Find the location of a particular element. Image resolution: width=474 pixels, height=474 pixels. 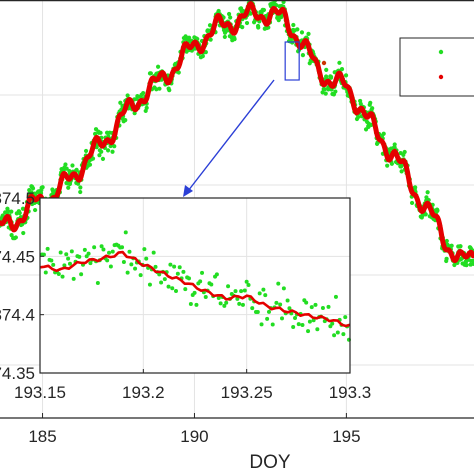

main-x-tick-label: 195 is located at coordinates (346, 436).